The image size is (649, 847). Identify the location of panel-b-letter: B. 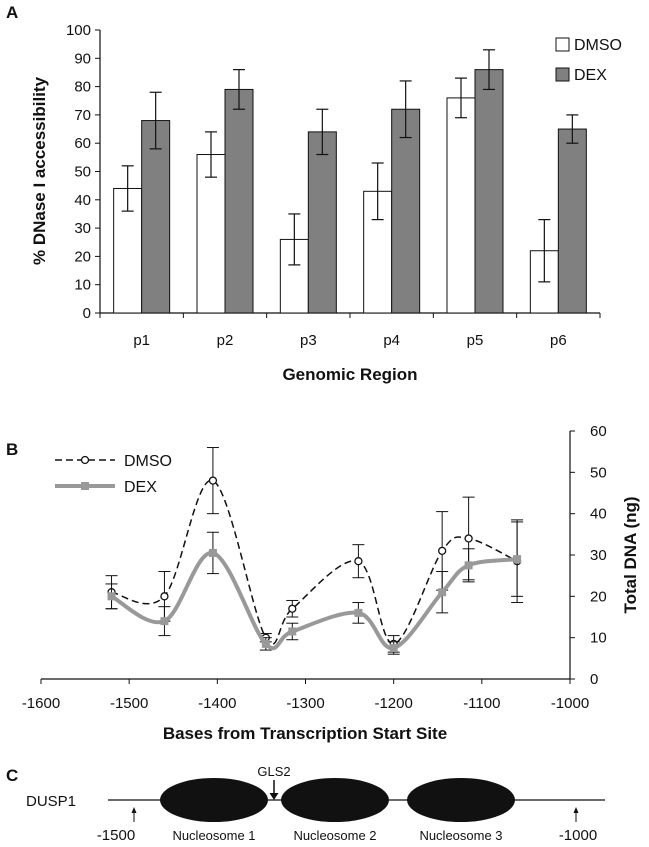
(12, 449).